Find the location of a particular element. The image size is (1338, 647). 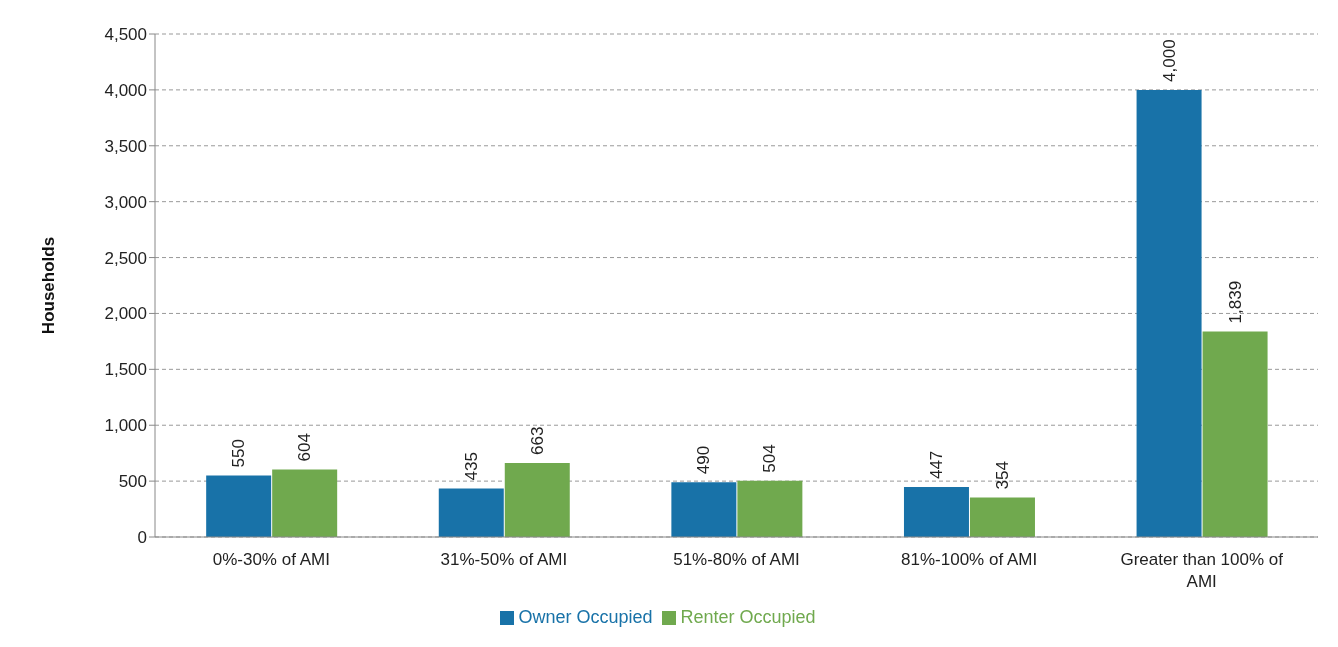

x-tick-label: 51%-80% of AMI is located at coordinates (736, 559).